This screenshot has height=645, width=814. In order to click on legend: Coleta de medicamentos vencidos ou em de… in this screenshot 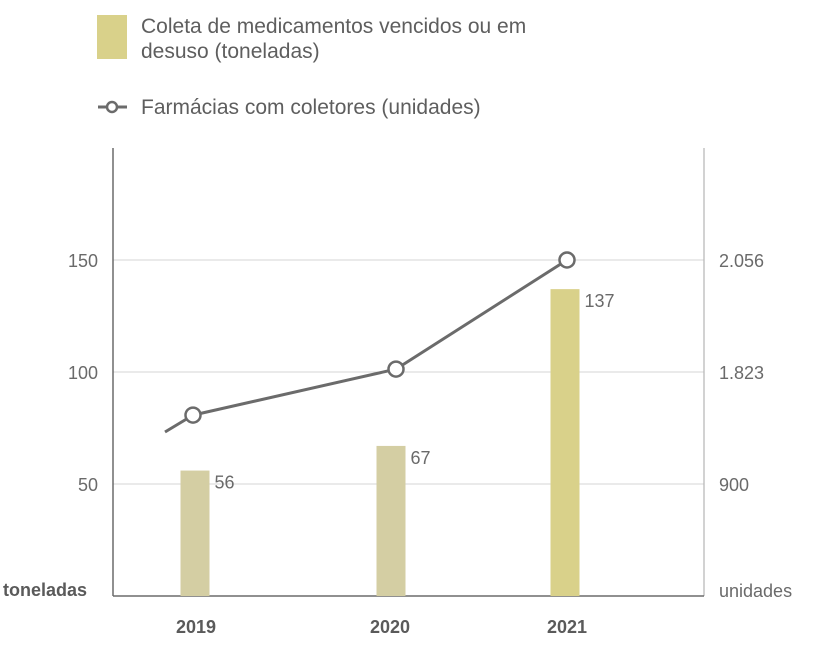, I will do `click(311, 67)`.